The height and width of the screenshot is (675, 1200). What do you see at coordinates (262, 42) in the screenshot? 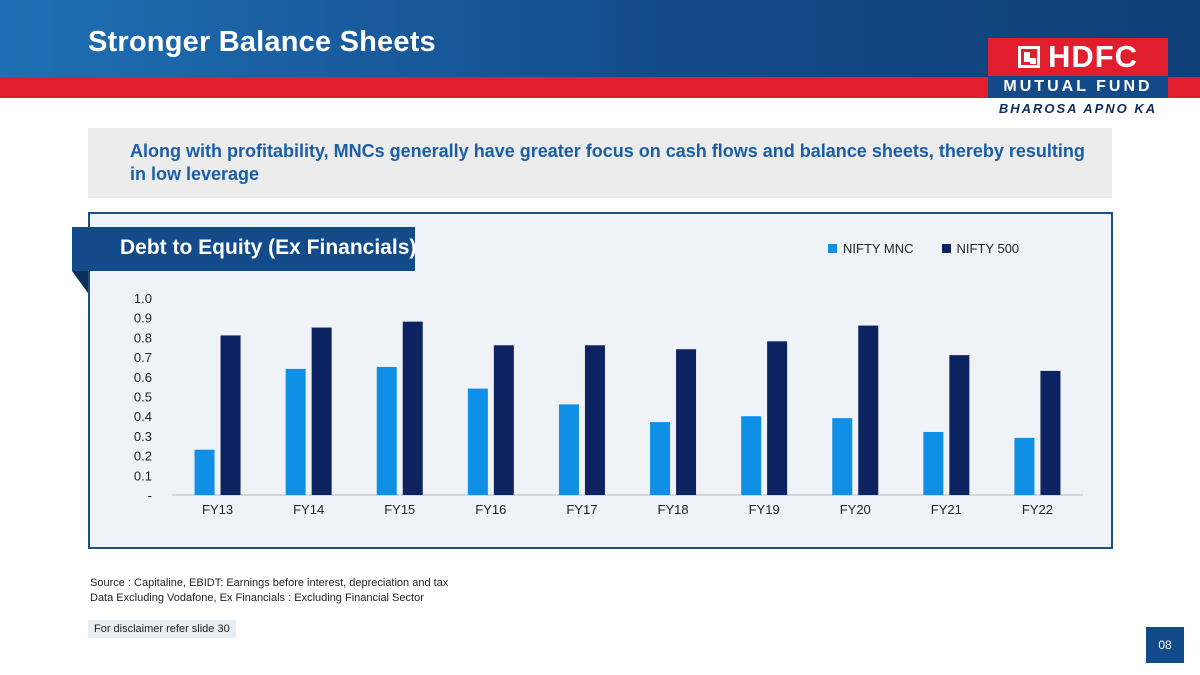
I see `page-title: Stronger Balance Sheets` at bounding box center [262, 42].